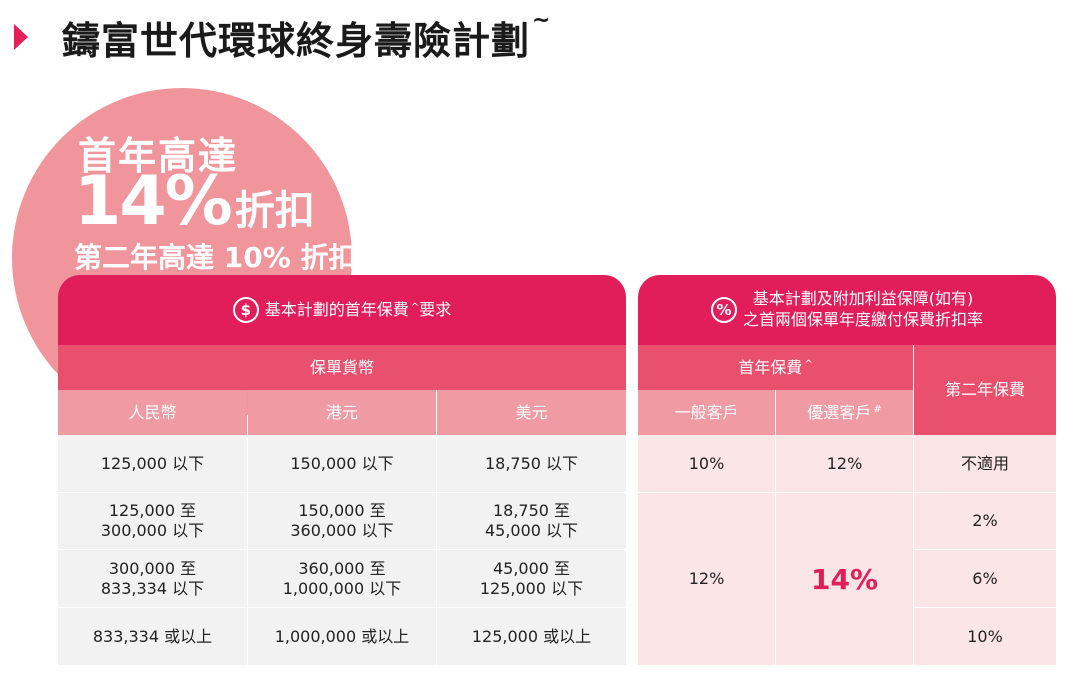  I want to click on second-year-header: 第二年保費, so click(985, 390).